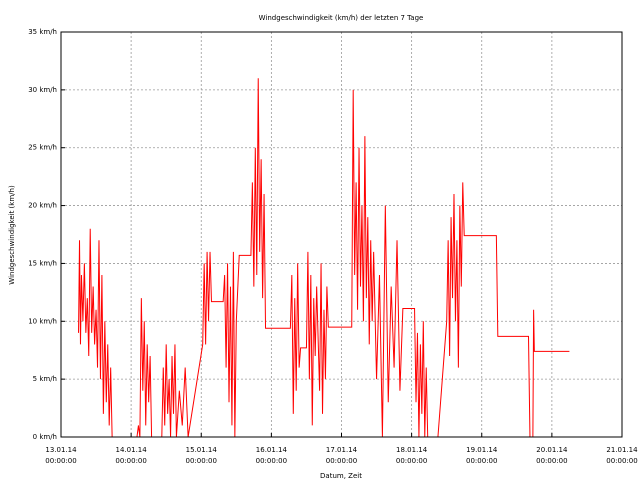 This screenshot has width=640, height=480. What do you see at coordinates (482, 450) in the screenshot?
I see `x-tick-label: 19.01.14` at bounding box center [482, 450].